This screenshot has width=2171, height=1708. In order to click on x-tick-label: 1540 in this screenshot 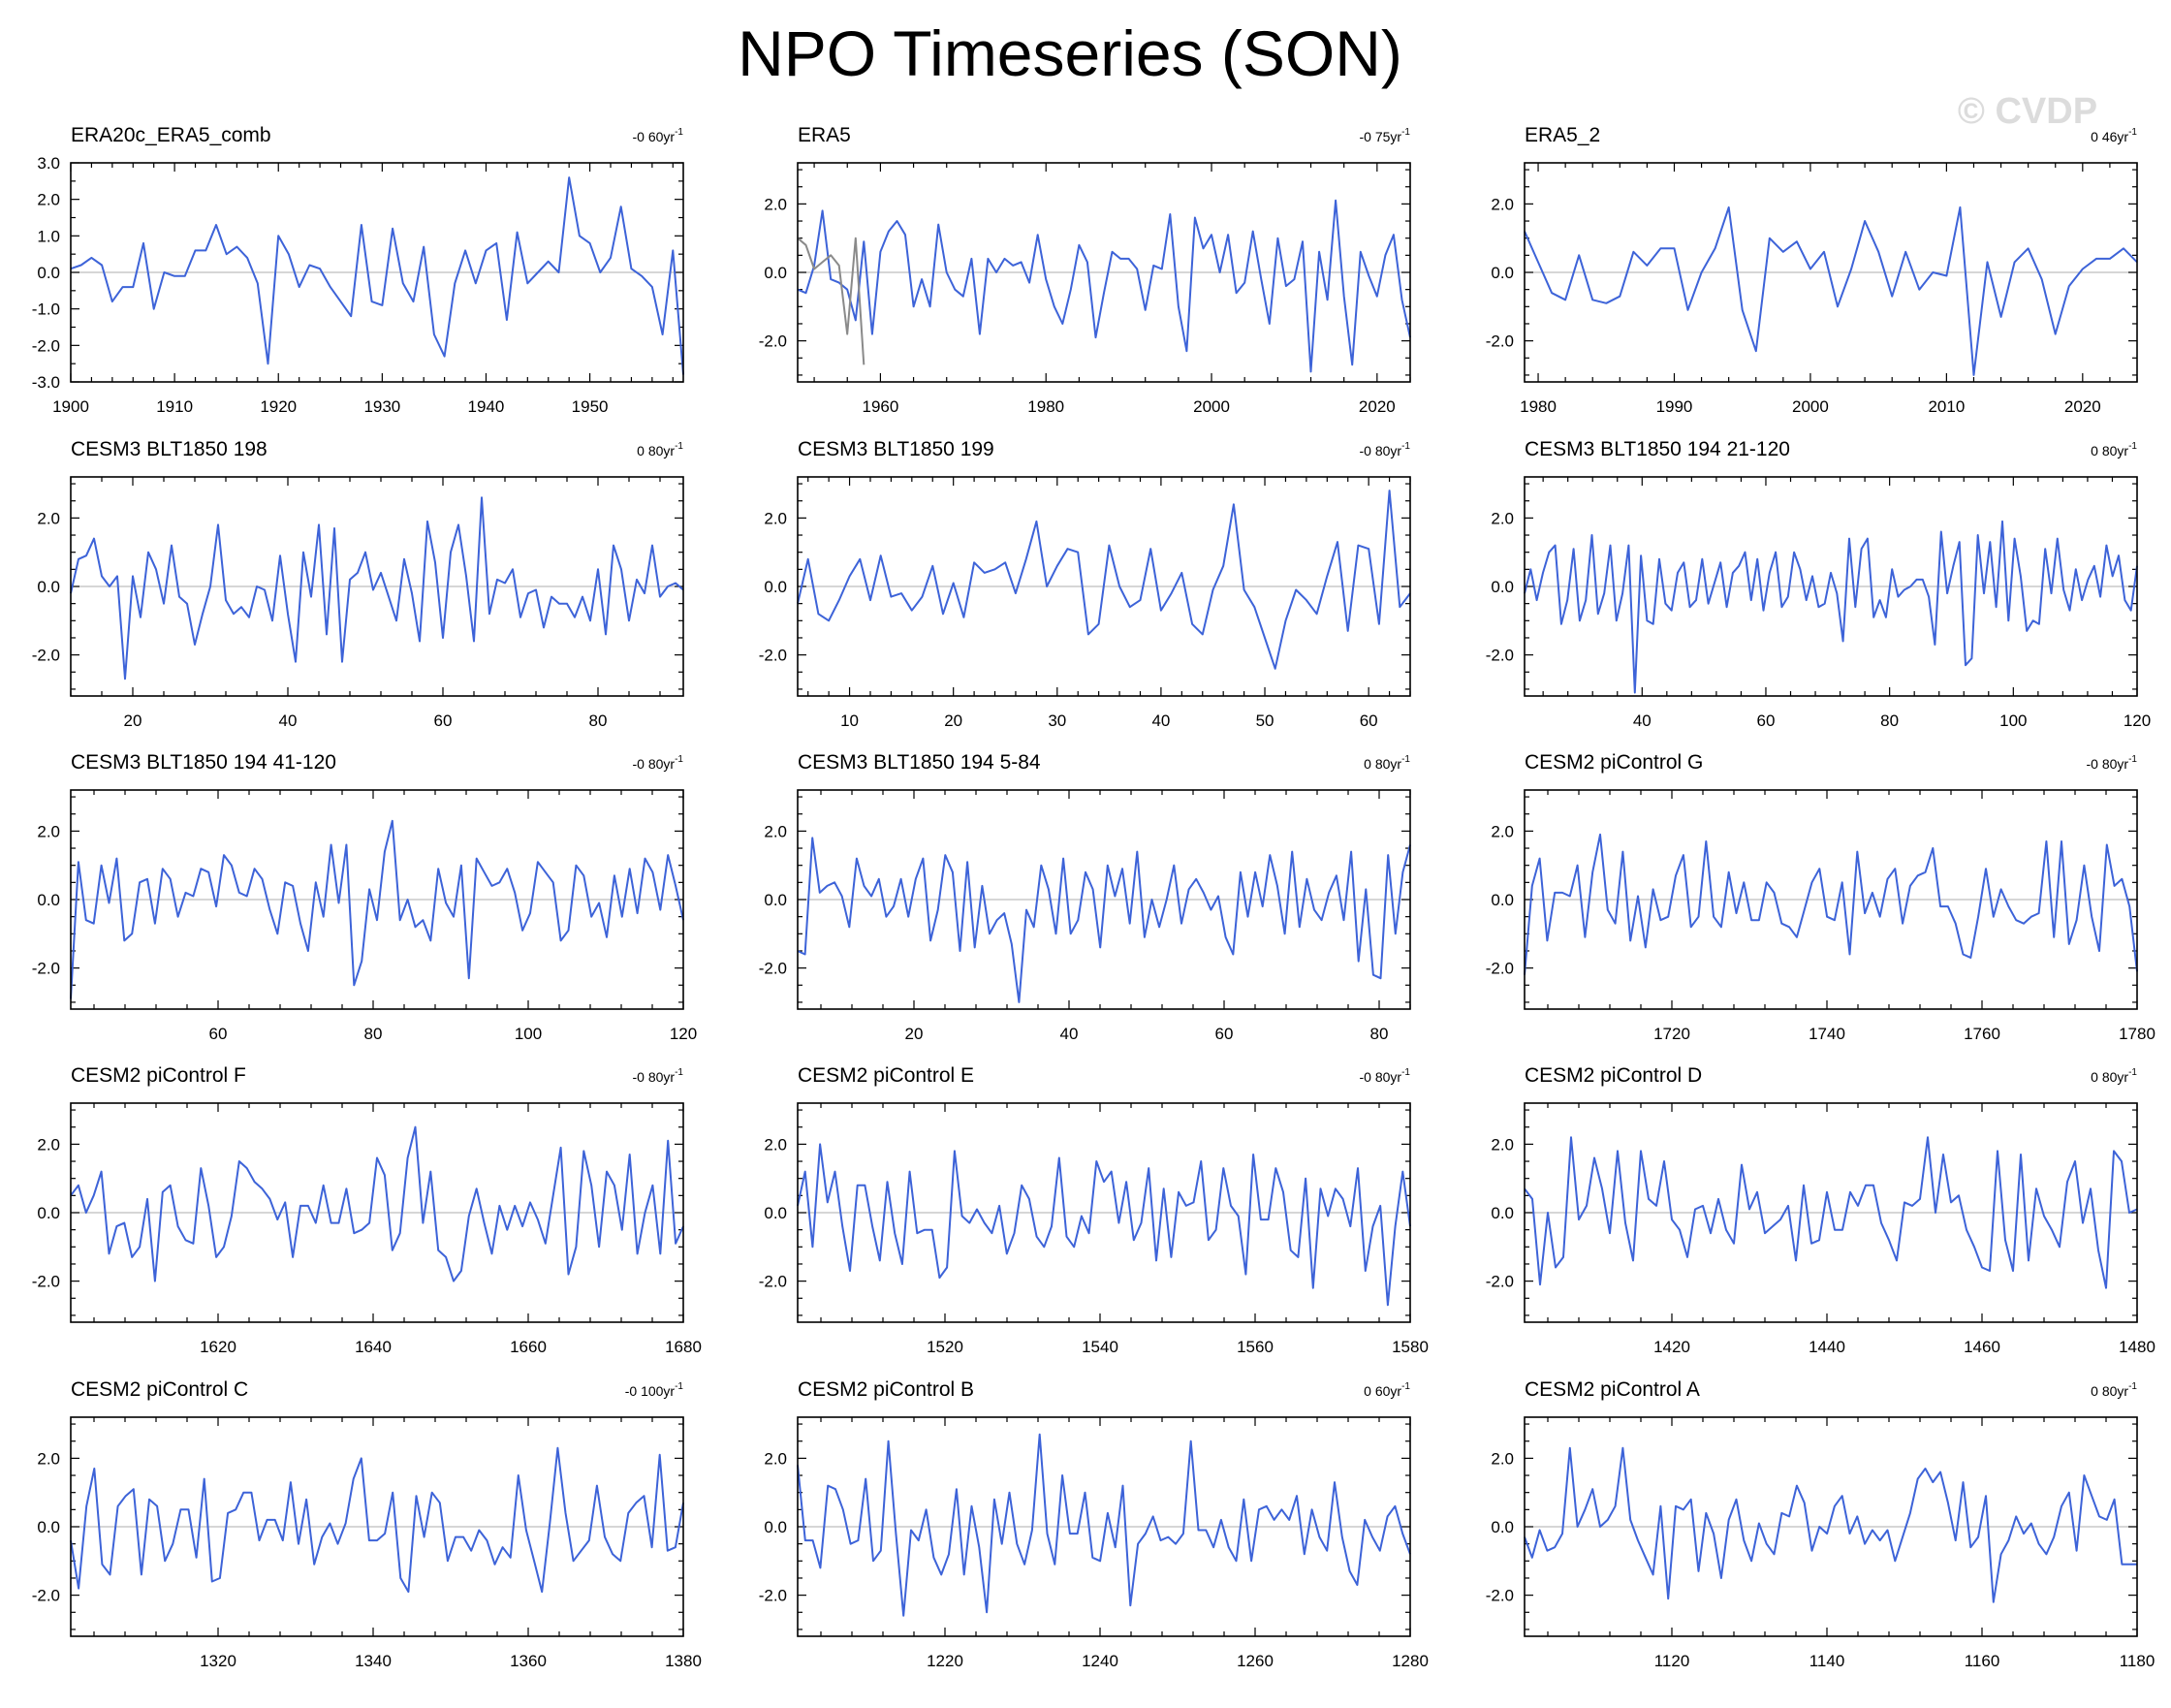, I will do `click(1100, 1347)`.